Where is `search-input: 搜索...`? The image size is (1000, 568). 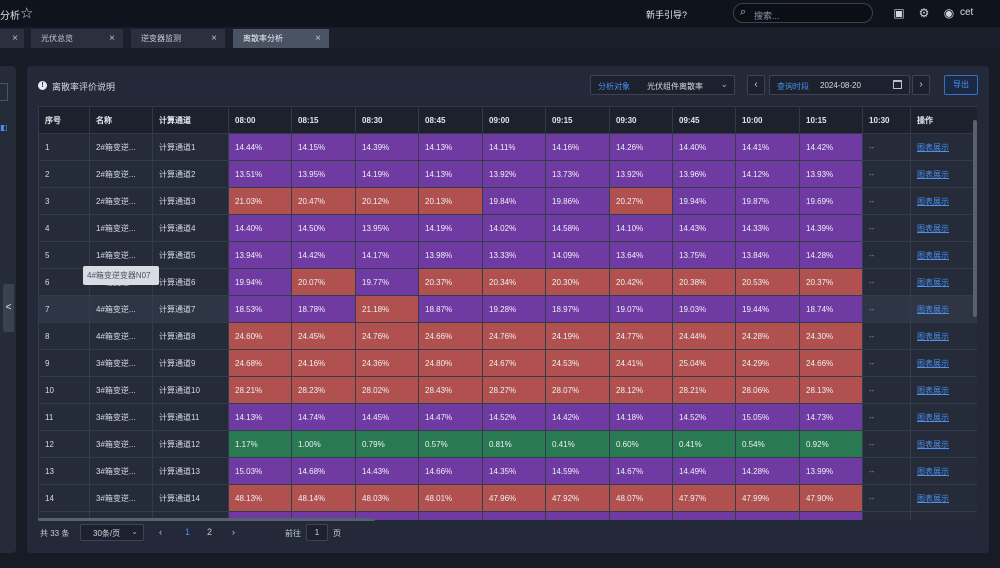
search-input: 搜索... is located at coordinates (767, 16).